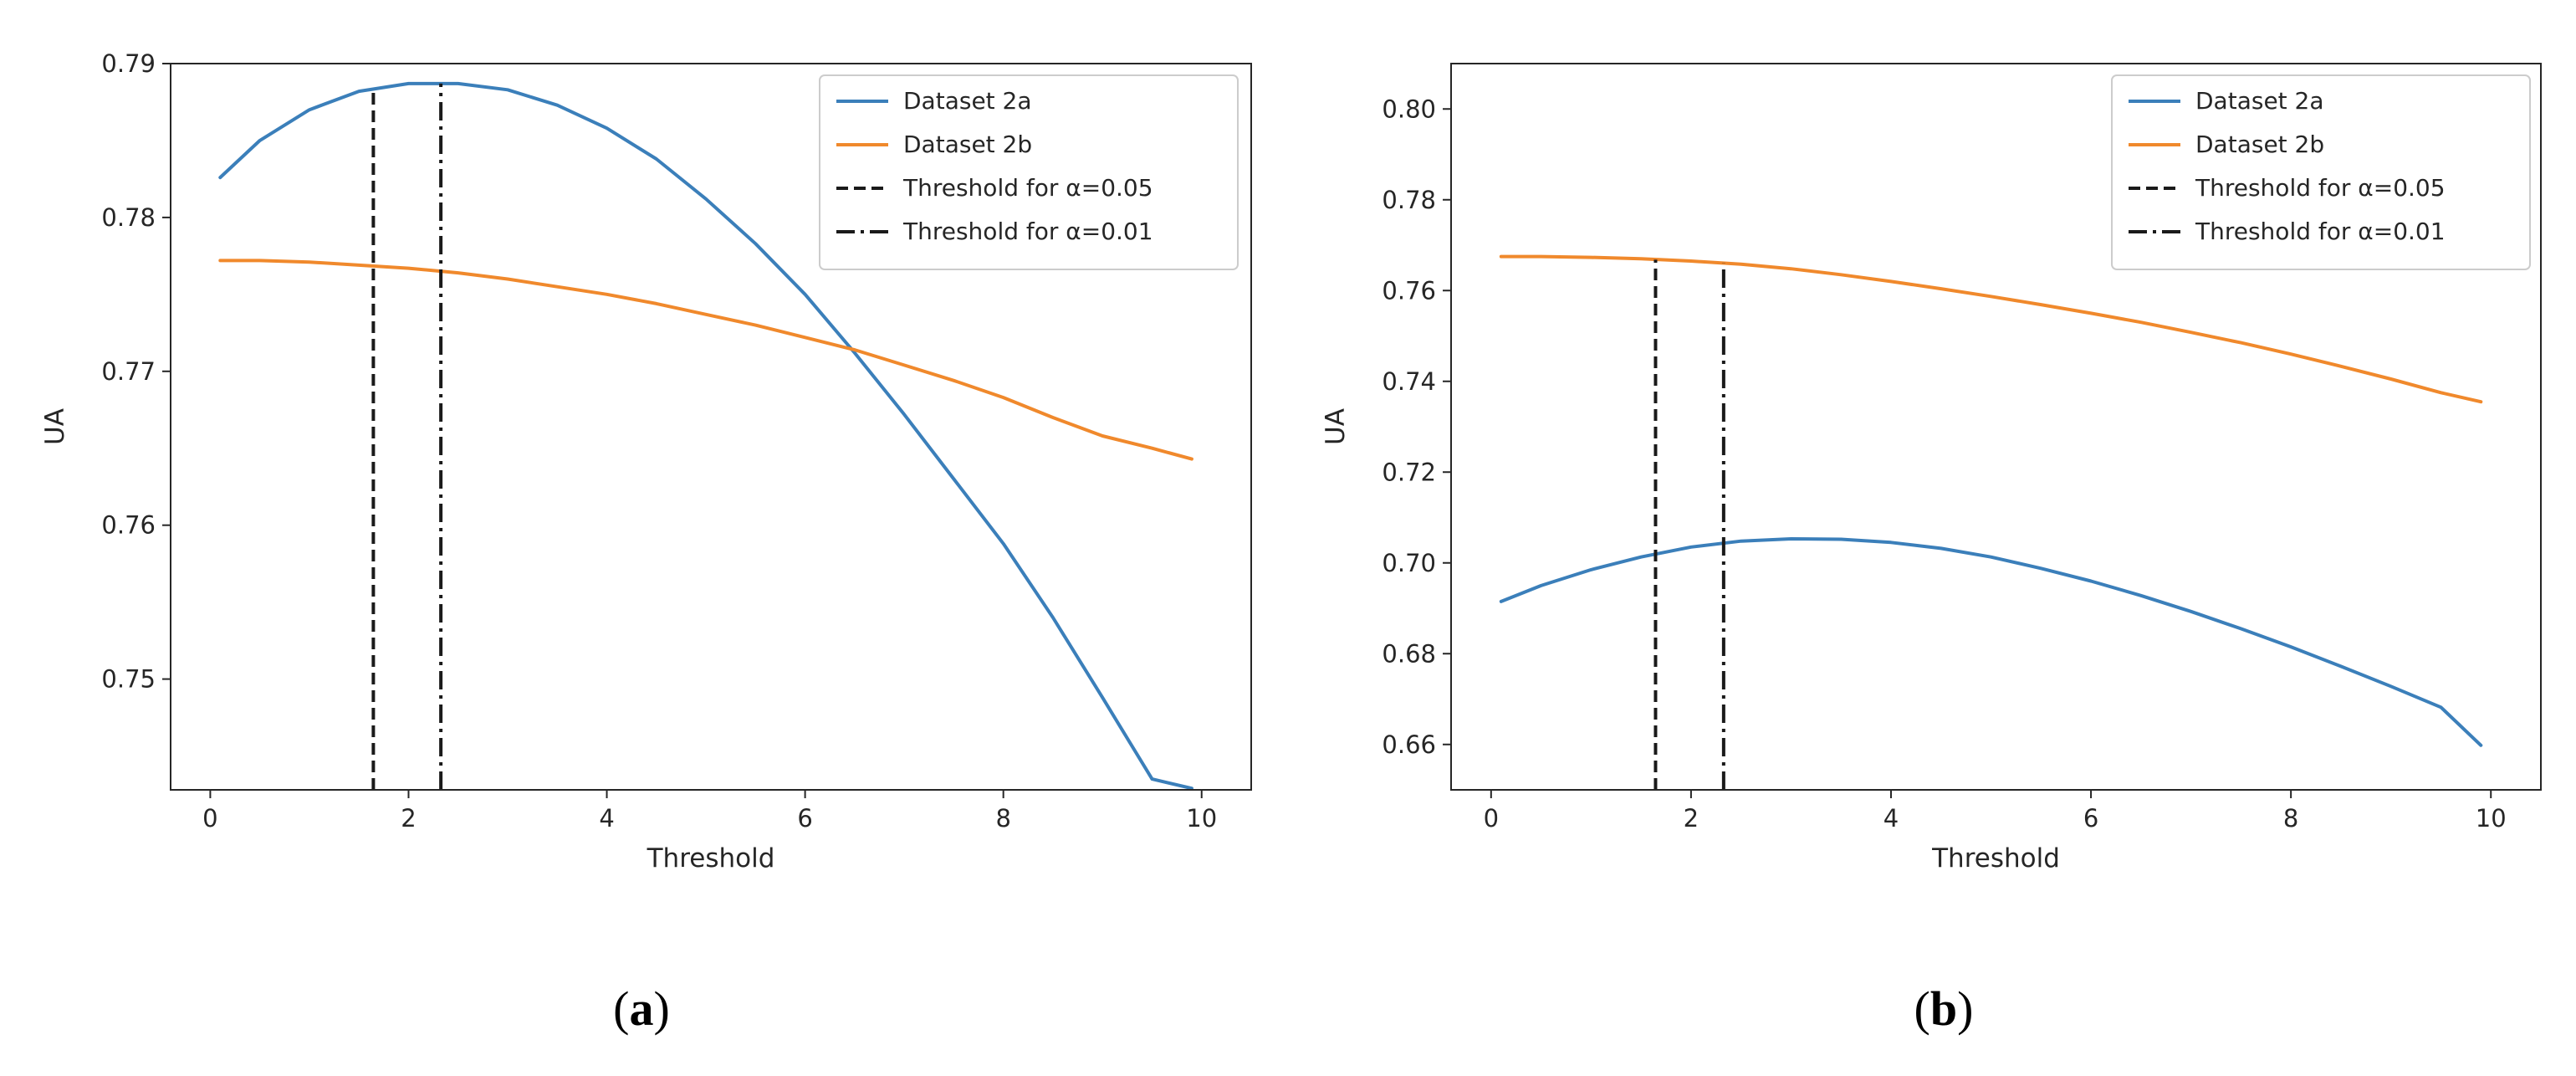 The height and width of the screenshot is (1076, 2576). I want to click on caption-letter: b, so click(1943, 1008).